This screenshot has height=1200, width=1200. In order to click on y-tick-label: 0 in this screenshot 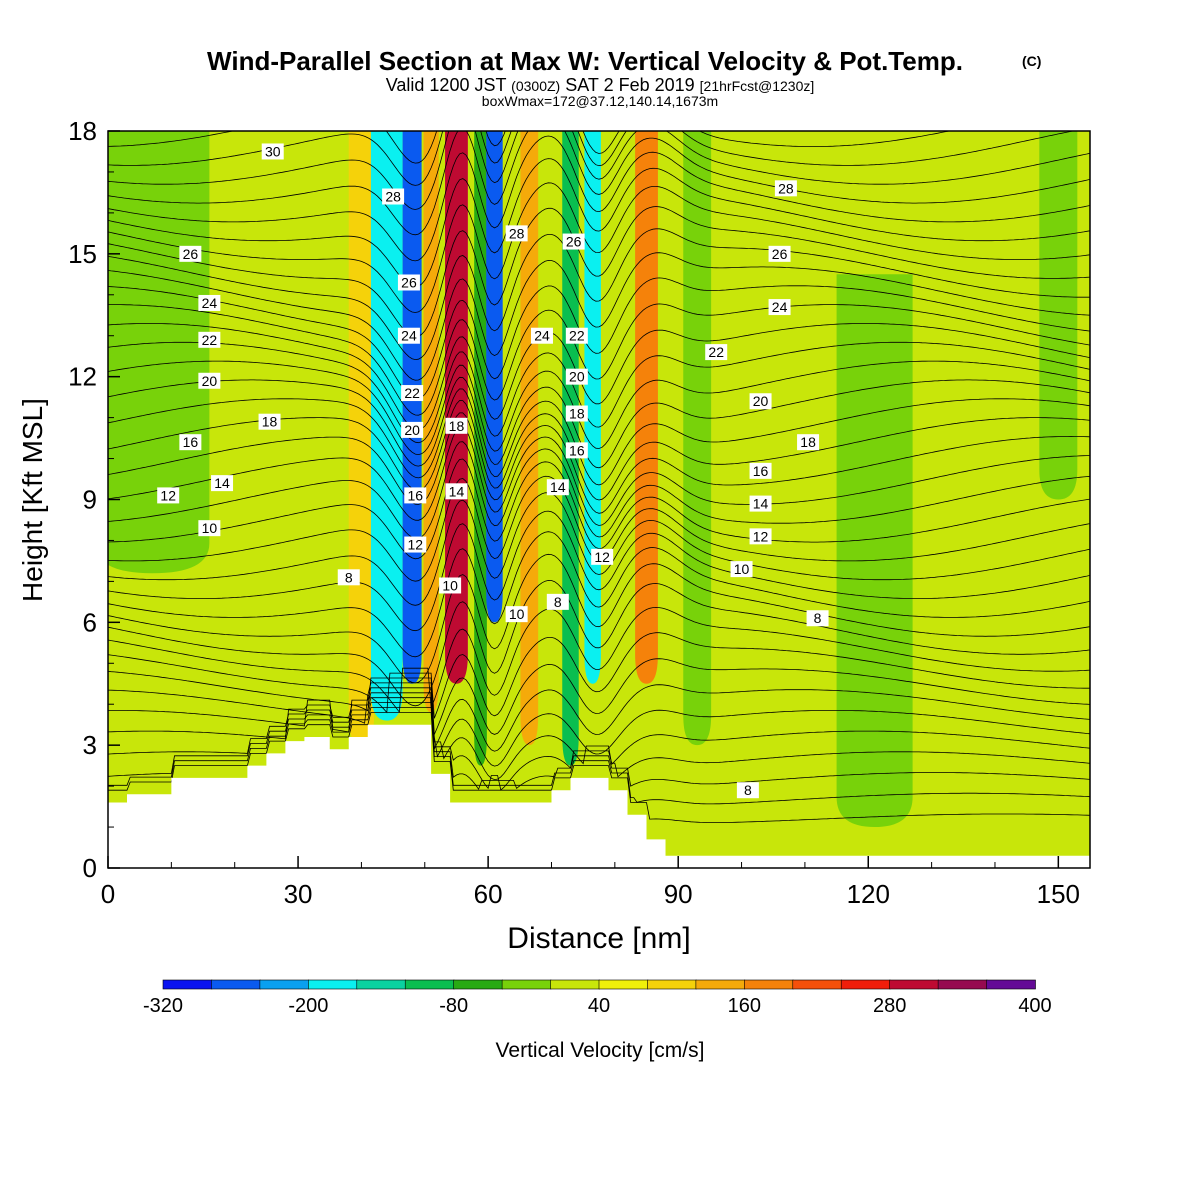, I will do `click(90, 868)`.